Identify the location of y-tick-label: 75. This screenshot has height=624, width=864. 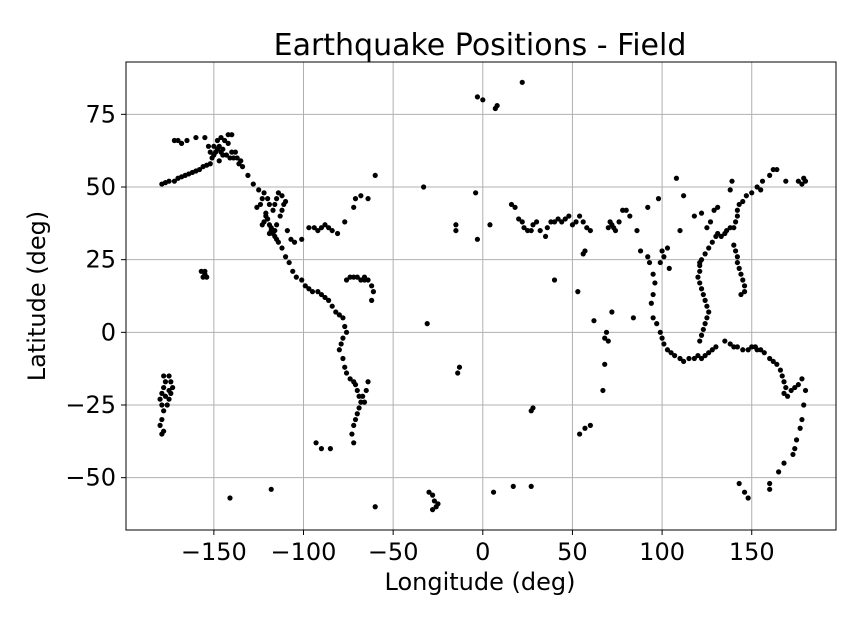
(100, 114).